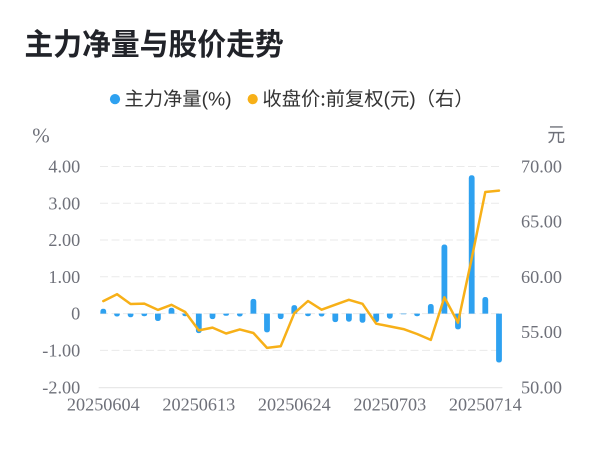 Image resolution: width=600 pixels, height=451 pixels. Describe the element at coordinates (64, 277) in the screenshot. I see `svg-text: 1.00` at that location.